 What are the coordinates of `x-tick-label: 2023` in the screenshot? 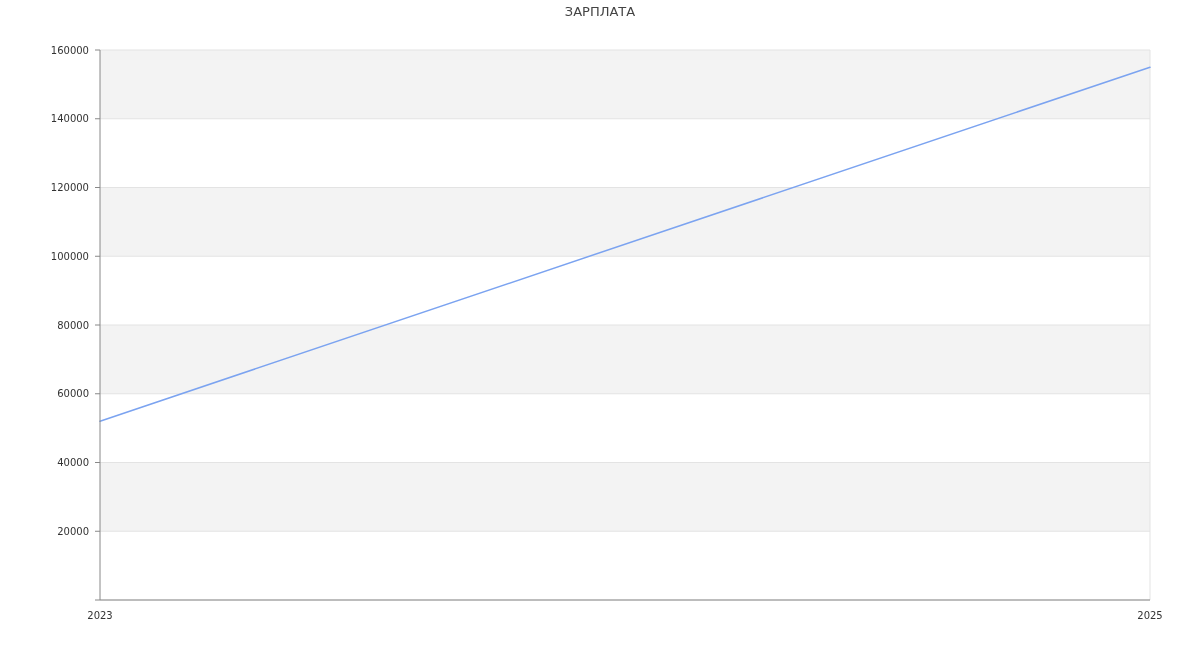 It's located at (100, 615).